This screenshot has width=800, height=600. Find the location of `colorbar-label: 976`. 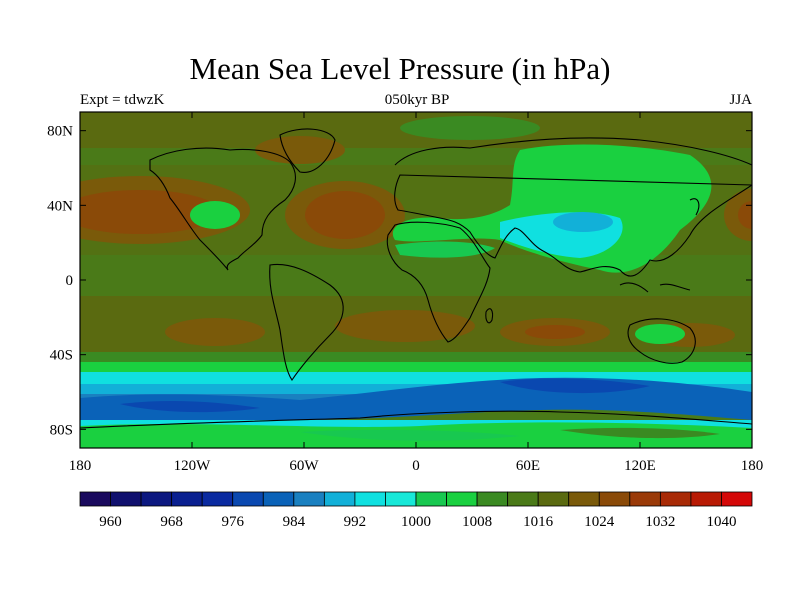

colorbar-label: 976 is located at coordinates (232, 522).